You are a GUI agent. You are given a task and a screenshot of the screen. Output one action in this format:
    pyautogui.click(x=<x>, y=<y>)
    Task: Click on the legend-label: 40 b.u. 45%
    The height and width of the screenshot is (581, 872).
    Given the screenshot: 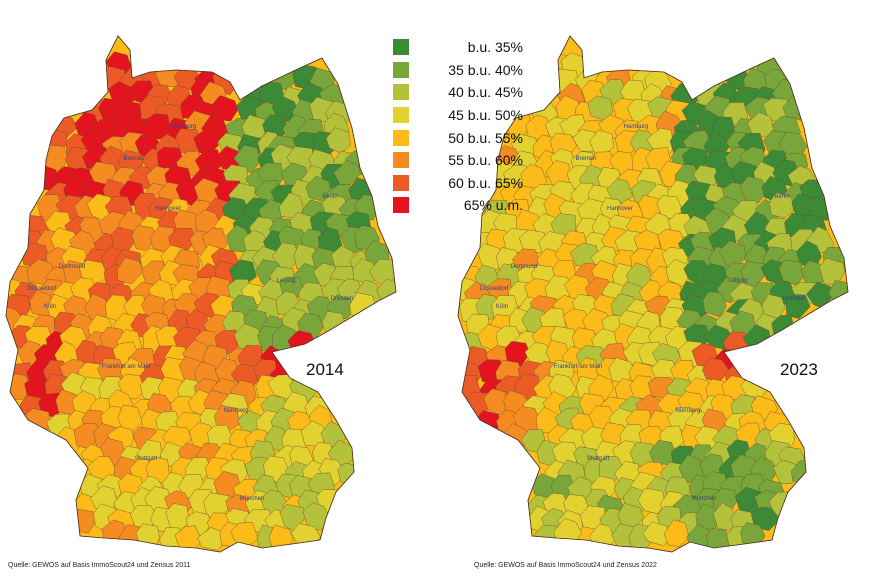 What is the action you would take?
    pyautogui.click(x=485, y=92)
    